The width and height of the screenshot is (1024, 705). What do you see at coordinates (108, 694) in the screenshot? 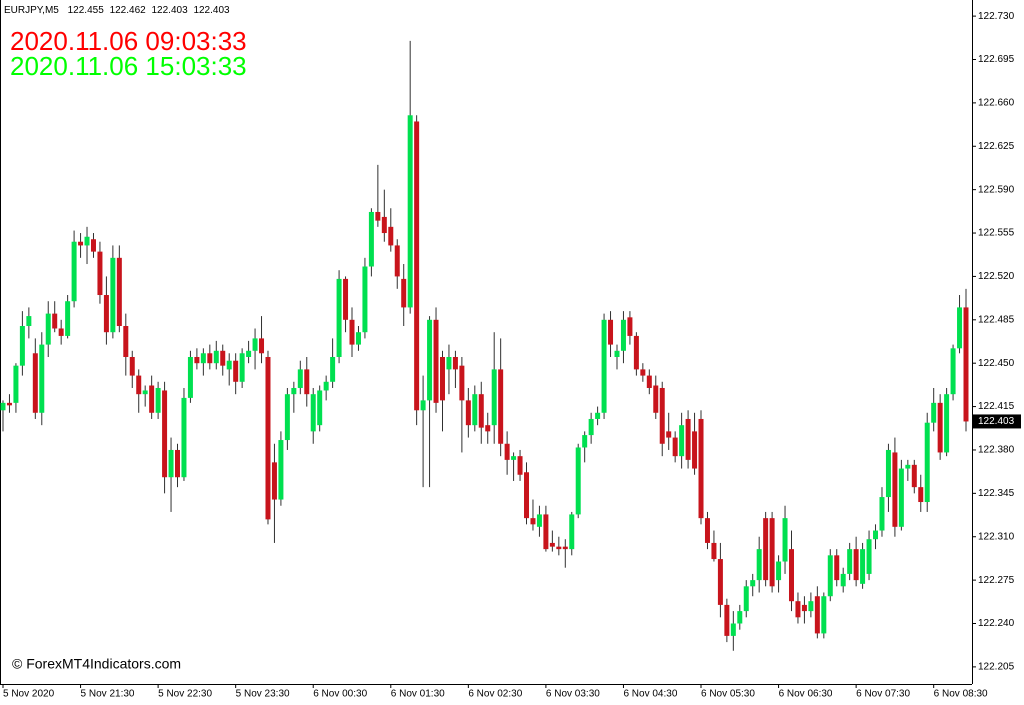
I see `x-tick-label: 5 Nov 21:30` at bounding box center [108, 694].